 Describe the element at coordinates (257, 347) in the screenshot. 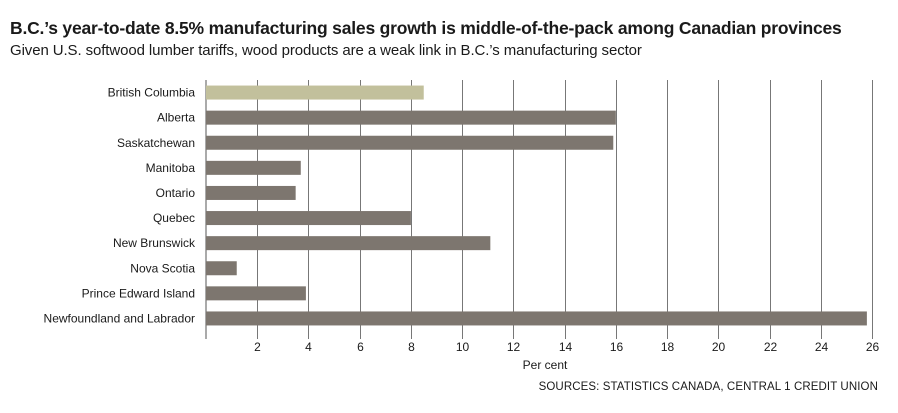

I see `x-tick-label: 2` at that location.